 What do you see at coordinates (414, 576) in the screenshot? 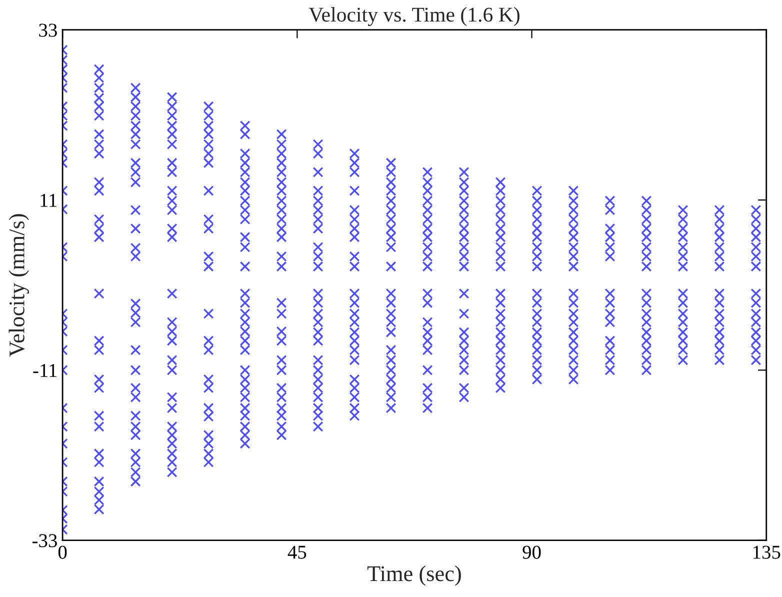
I see `x-axis-title: Time (sec)` at bounding box center [414, 576].